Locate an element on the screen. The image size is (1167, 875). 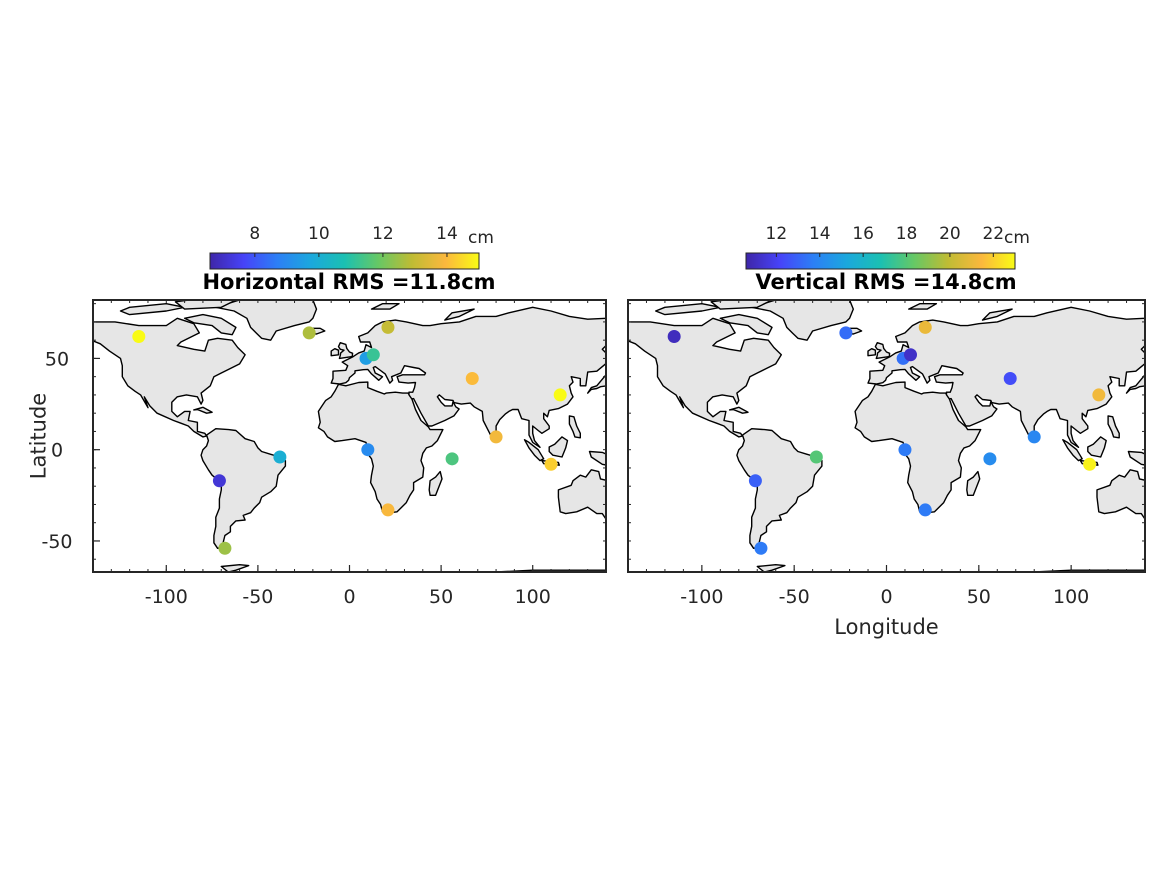
y-tick-label: -50 is located at coordinates (56, 542).